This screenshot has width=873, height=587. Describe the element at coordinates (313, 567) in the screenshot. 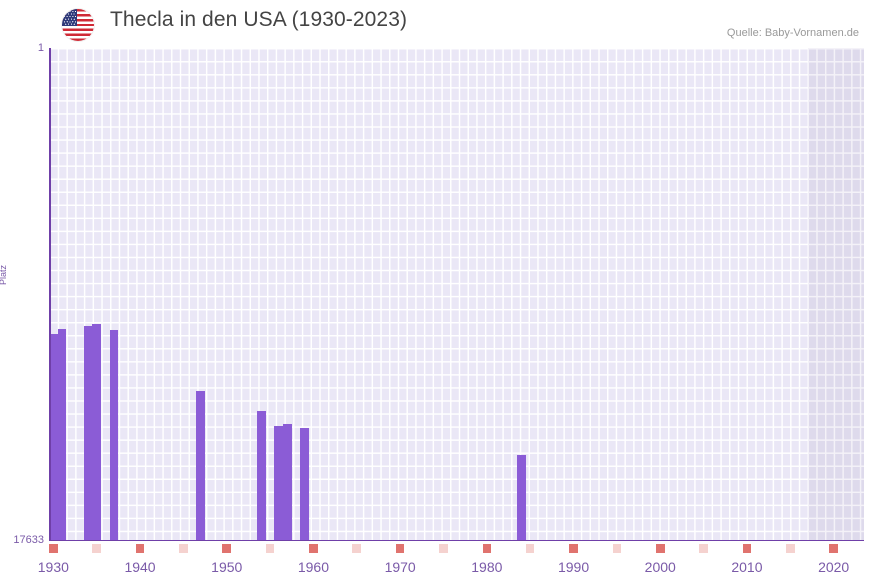

I see `x-tick-label: 1960` at that location.